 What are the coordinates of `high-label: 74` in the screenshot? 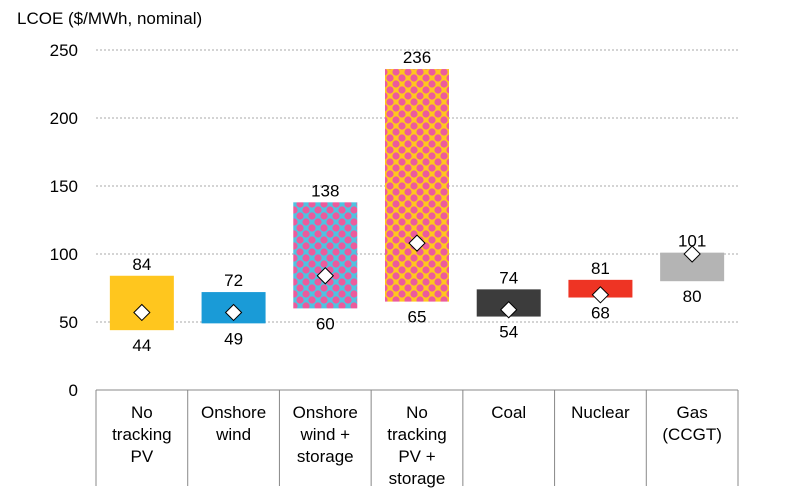 It's located at (508, 277).